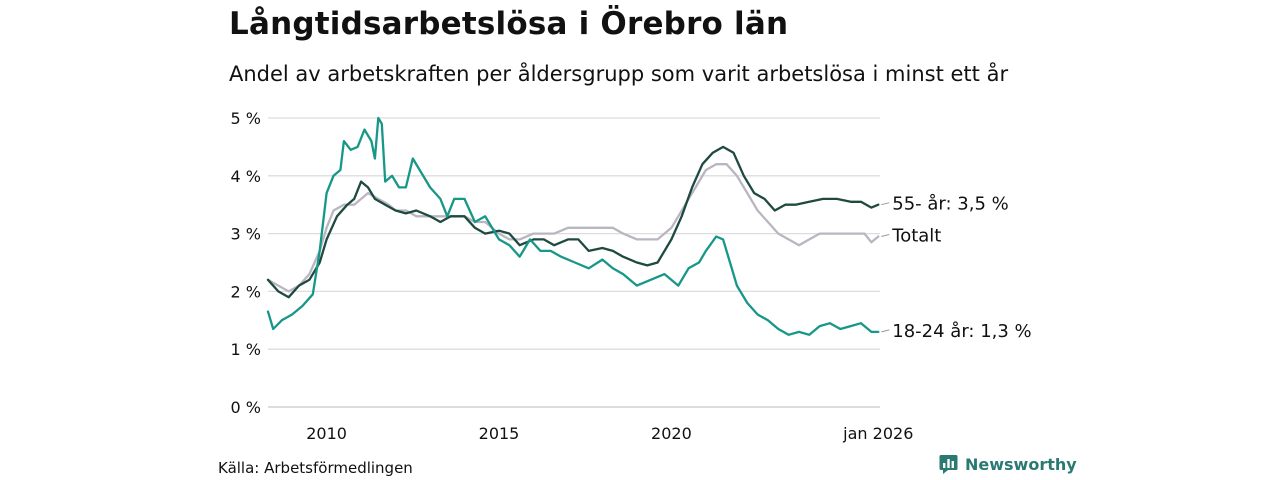 The height and width of the screenshot is (480, 1280). Describe the element at coordinates (246, 234) in the screenshot. I see `y-tick-label: 3 %` at that location.